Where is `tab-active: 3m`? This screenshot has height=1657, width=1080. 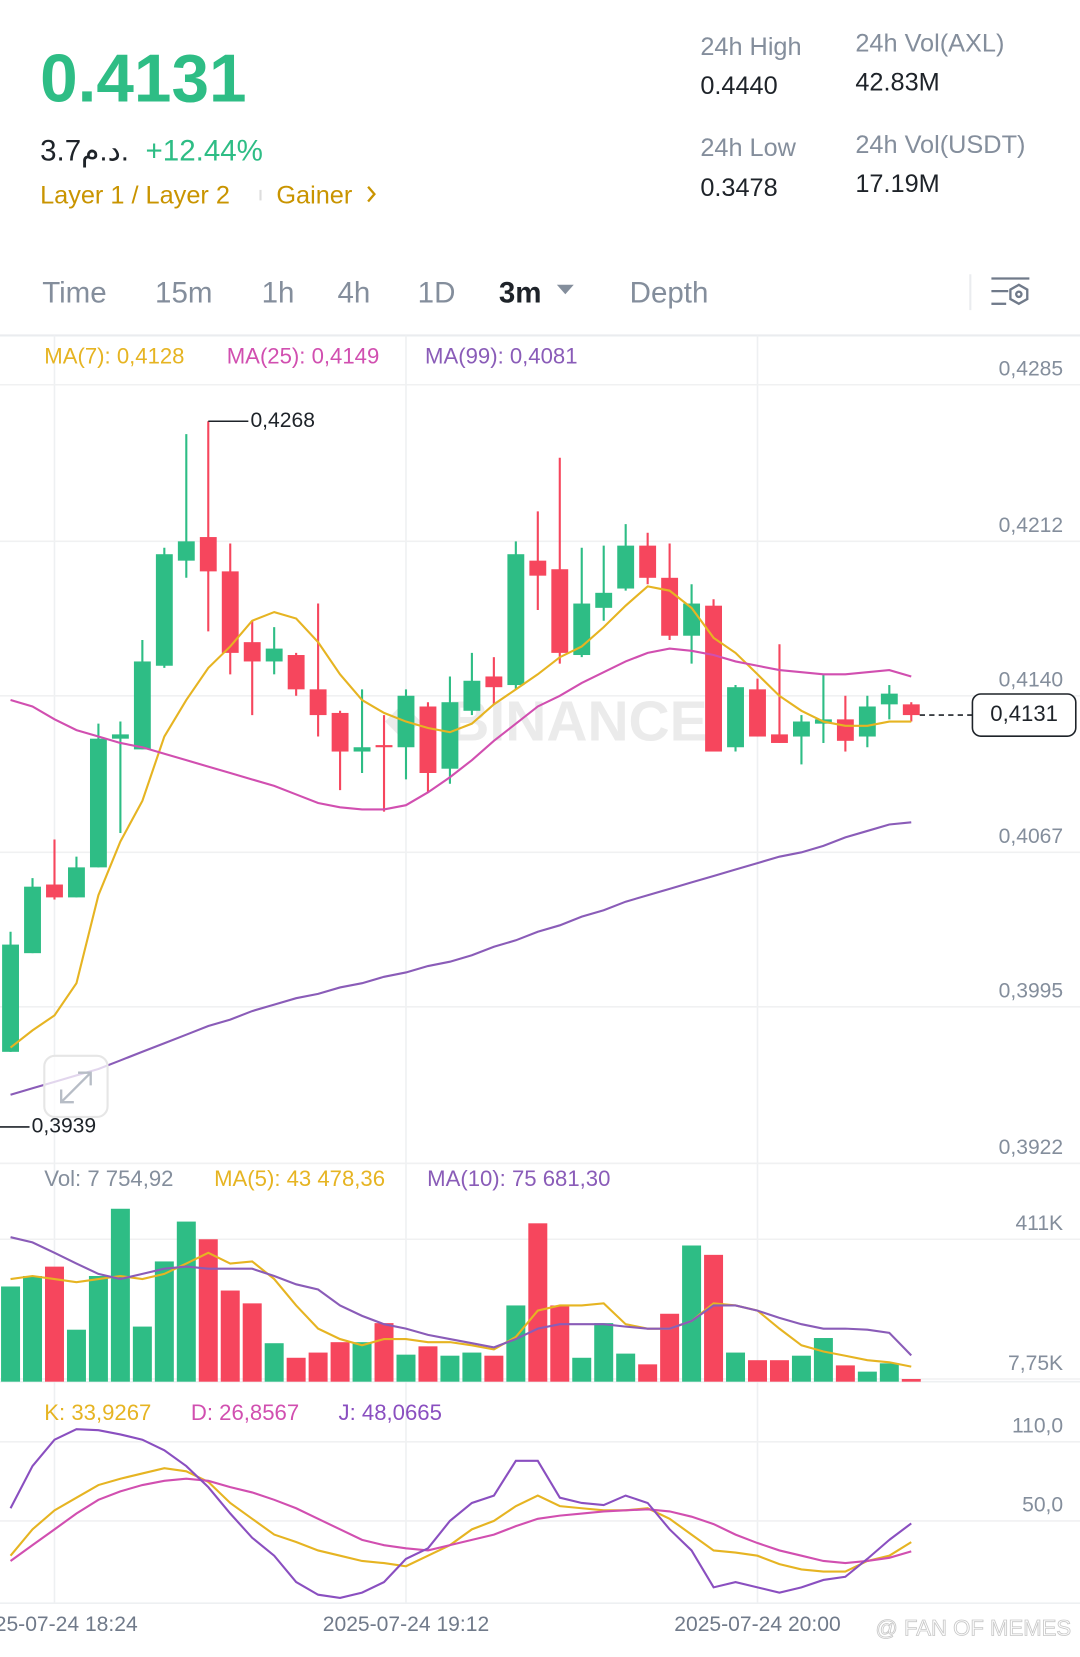
tab-active: 3m is located at coordinates (520, 293).